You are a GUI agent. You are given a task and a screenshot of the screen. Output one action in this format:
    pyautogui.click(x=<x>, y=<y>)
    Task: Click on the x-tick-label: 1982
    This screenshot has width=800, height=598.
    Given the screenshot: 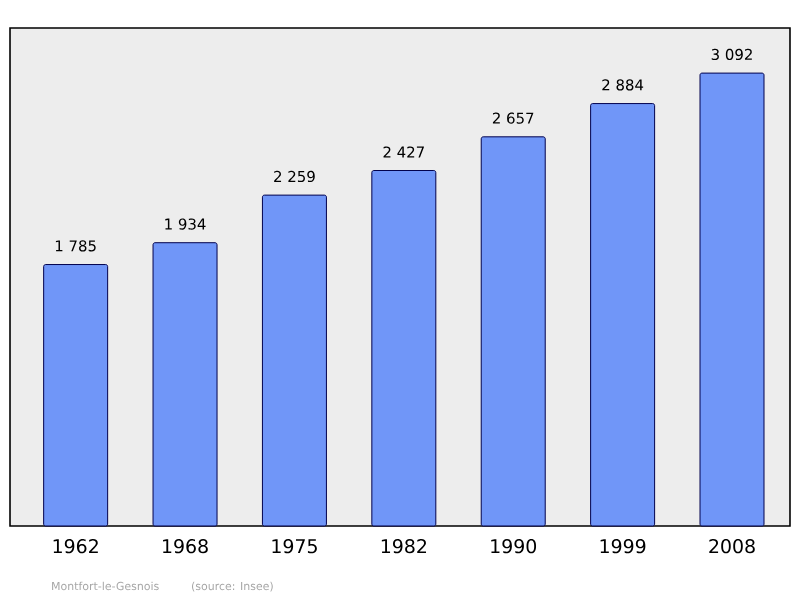 What is the action you would take?
    pyautogui.click(x=404, y=546)
    